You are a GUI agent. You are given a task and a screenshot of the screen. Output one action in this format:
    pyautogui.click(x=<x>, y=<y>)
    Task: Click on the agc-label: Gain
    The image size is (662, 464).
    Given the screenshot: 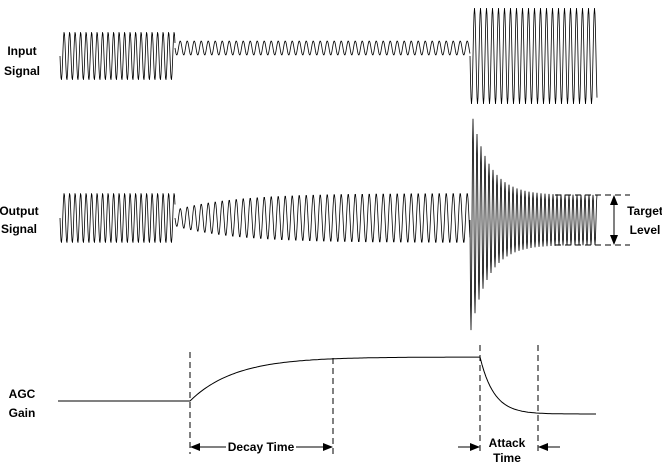 What is the action you would take?
    pyautogui.click(x=22, y=413)
    